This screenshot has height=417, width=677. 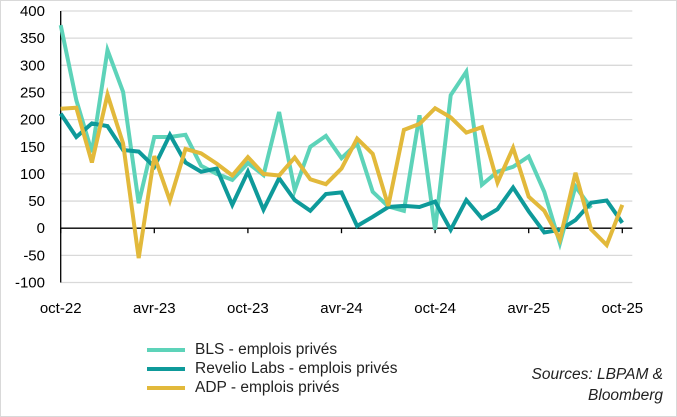 I want to click on y-tick-label: 350, so click(x=32, y=38).